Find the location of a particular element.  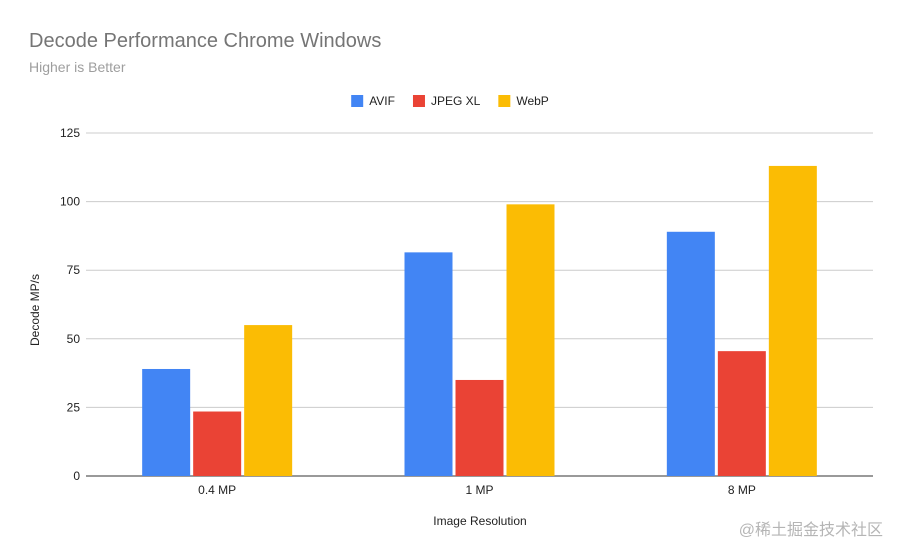

watermark: @稀土掘金技术社区 is located at coordinates (811, 530).